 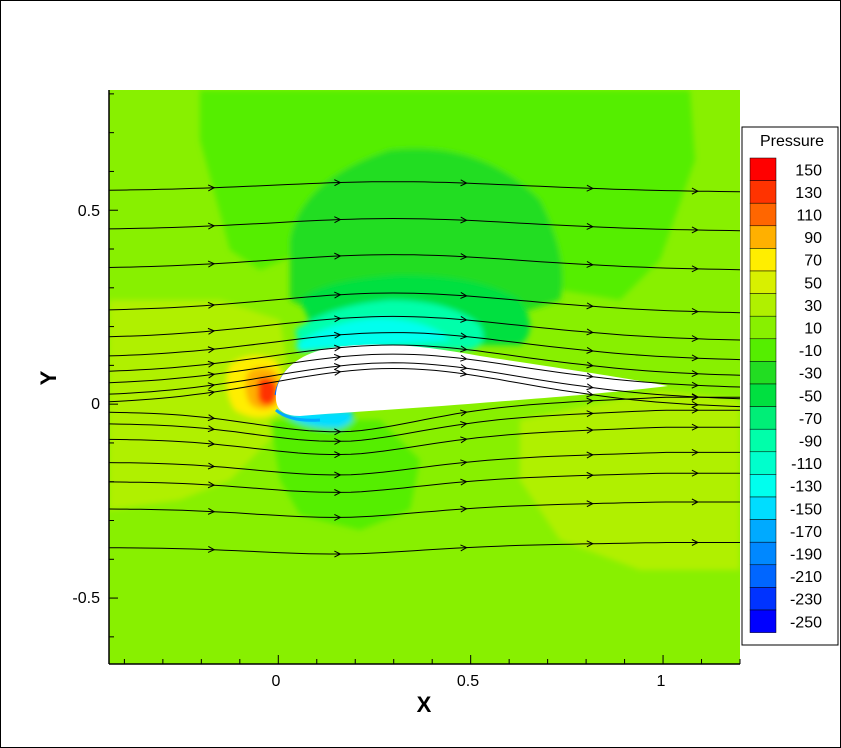 What do you see at coordinates (95, 404) in the screenshot?
I see `y-tick-label-0: 0` at bounding box center [95, 404].